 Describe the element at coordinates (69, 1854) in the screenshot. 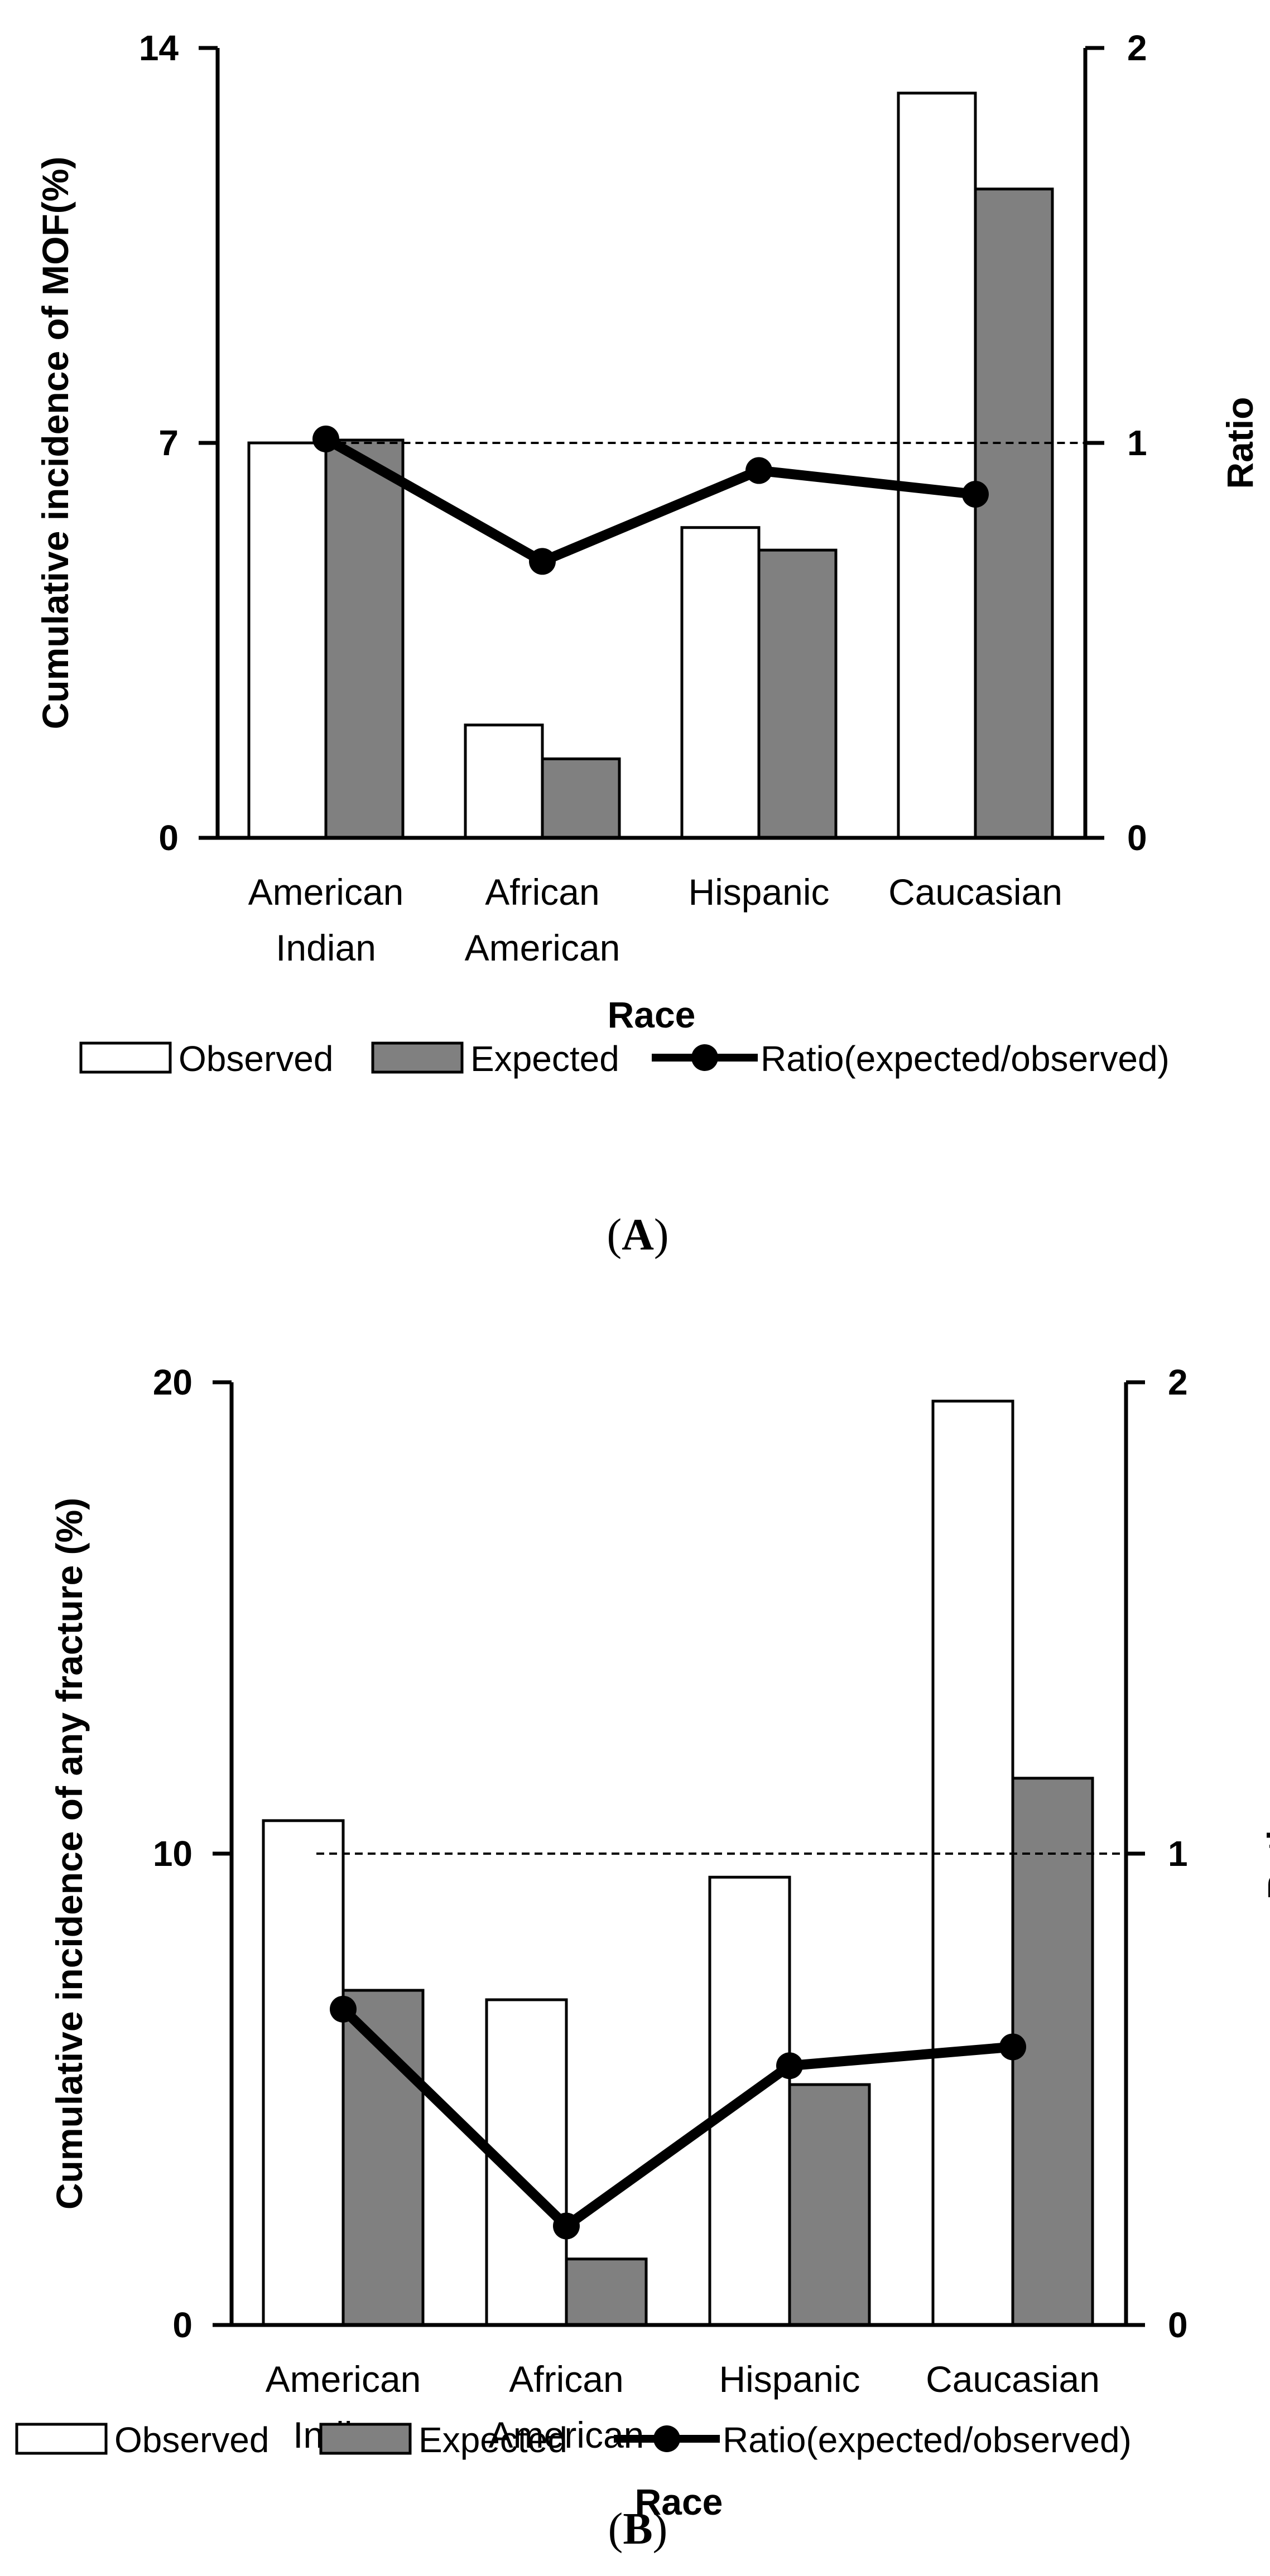

I see `y-axis-title: Cumulative incidence of any fracture (%)` at that location.